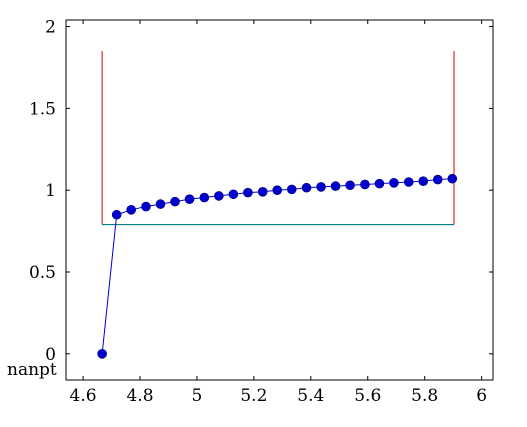 This screenshot has height=427, width=527. Describe the element at coordinates (481, 396) in the screenshot. I see `x-tick-label: 6` at that location.